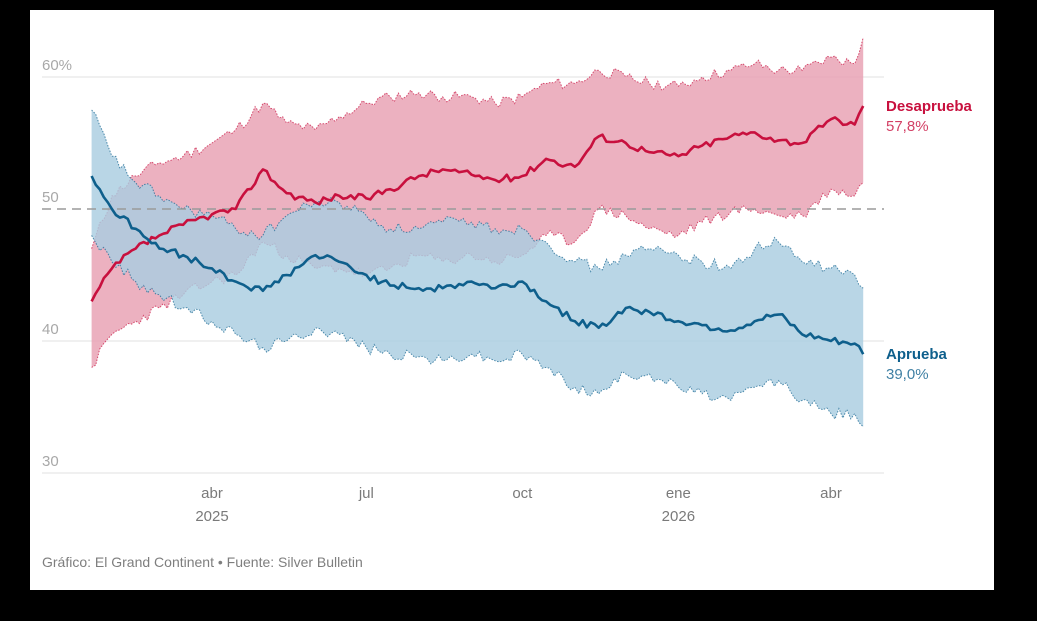 The width and height of the screenshot is (1037, 621). Describe the element at coordinates (929, 106) in the screenshot. I see `desaprueba-label: Desaprueba` at that location.